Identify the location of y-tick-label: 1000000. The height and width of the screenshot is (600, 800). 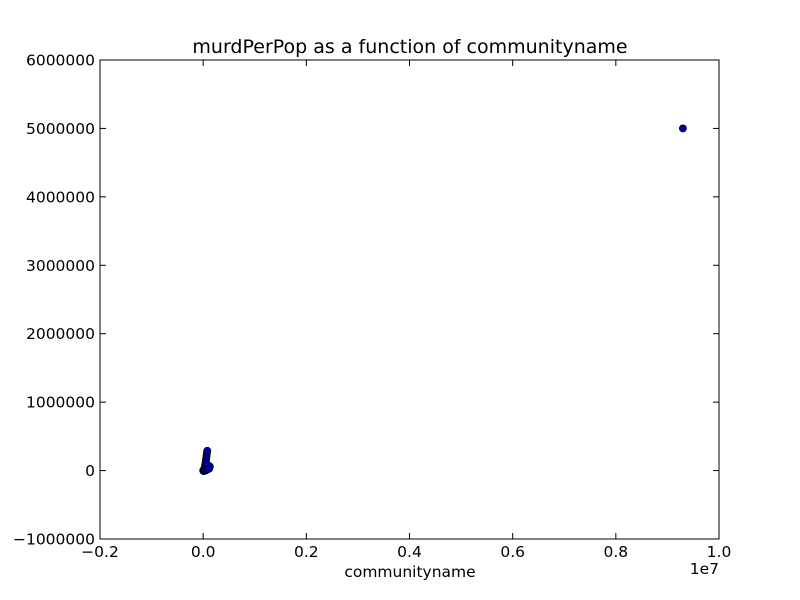
(60, 403).